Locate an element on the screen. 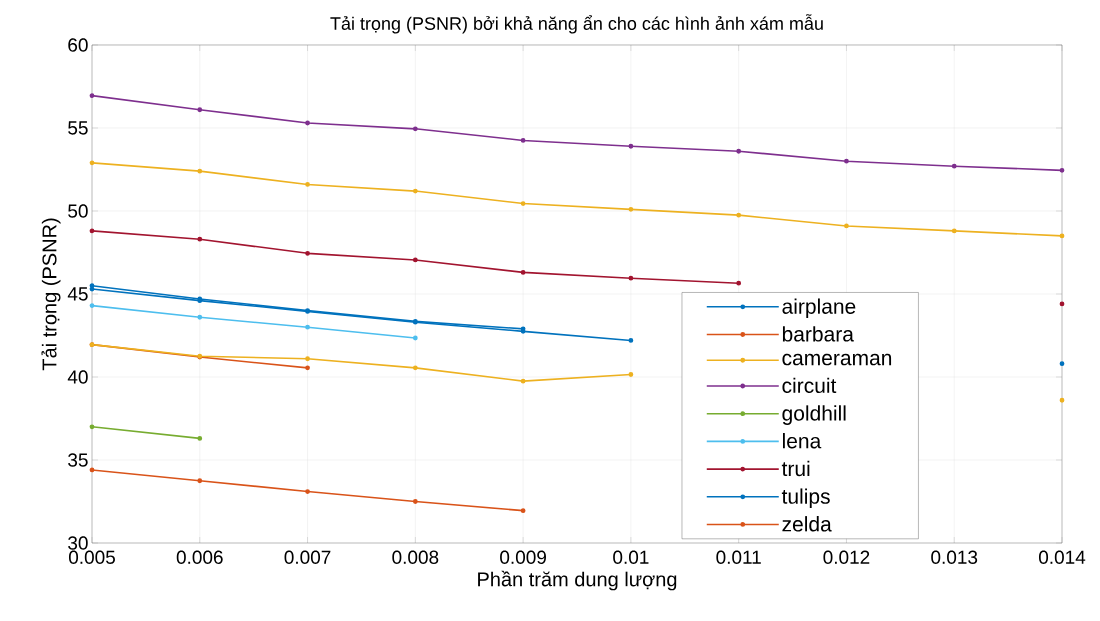 This screenshot has width=1100, height=621. legend-label: cameraman is located at coordinates (837, 359).